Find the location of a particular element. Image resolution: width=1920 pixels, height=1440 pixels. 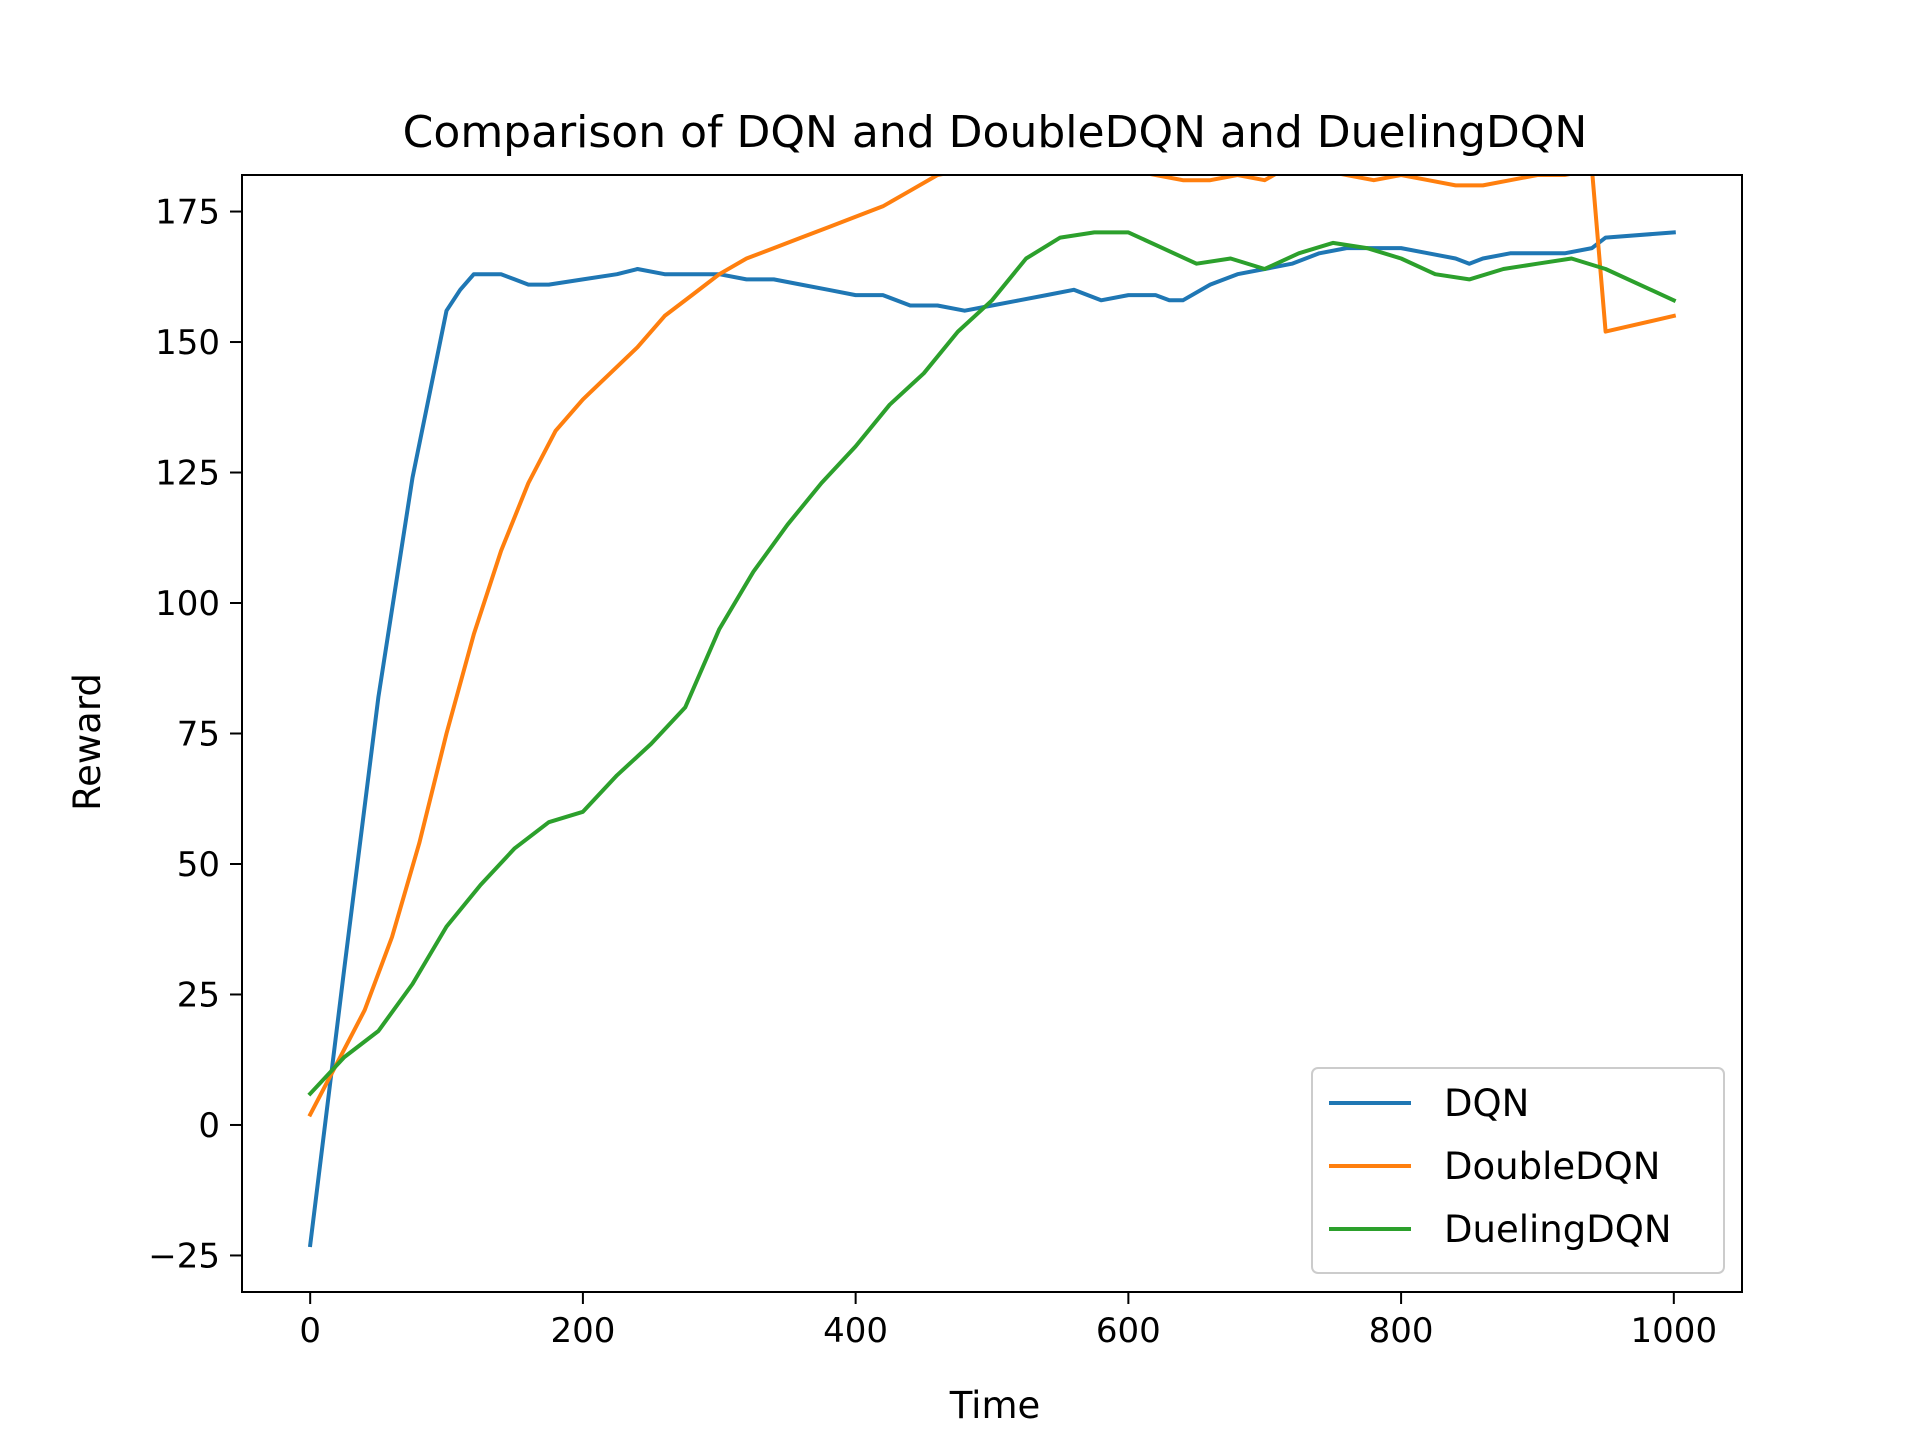

x-tick-label: 1000 is located at coordinates (1674, 1331).